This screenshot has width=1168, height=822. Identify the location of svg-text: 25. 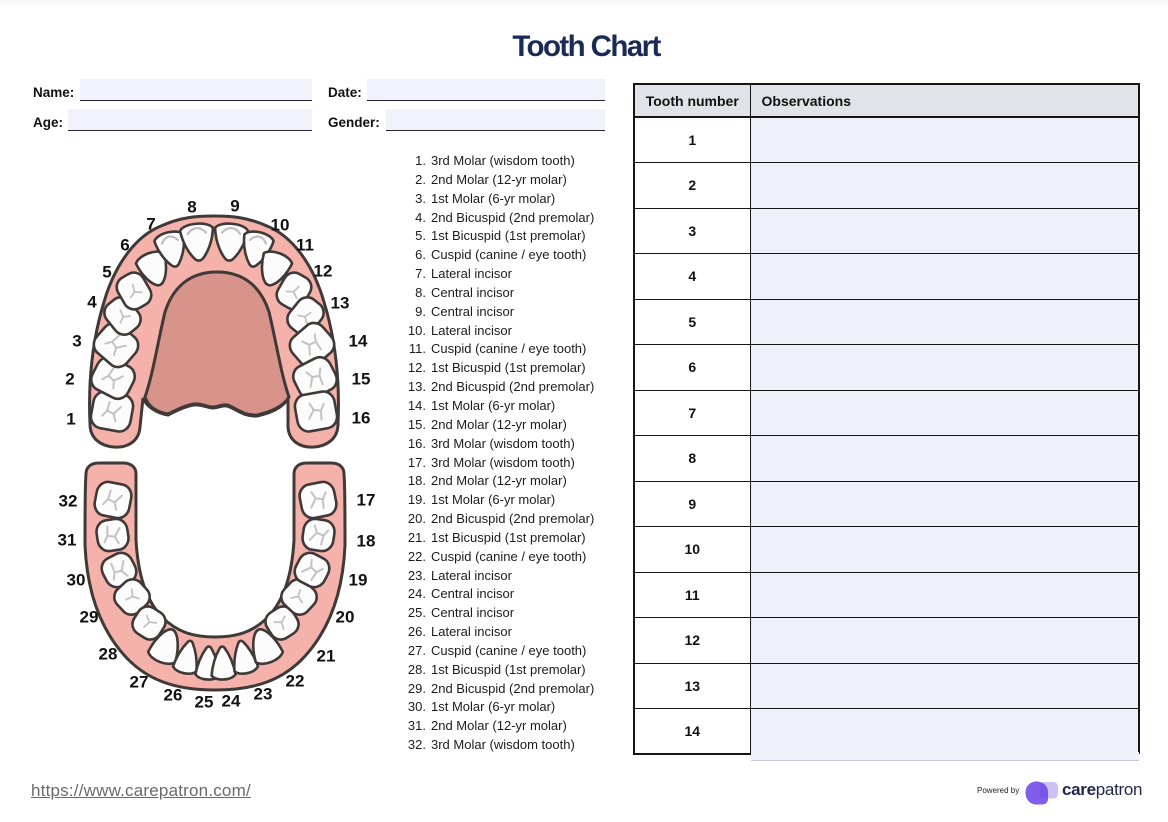
(204, 702).